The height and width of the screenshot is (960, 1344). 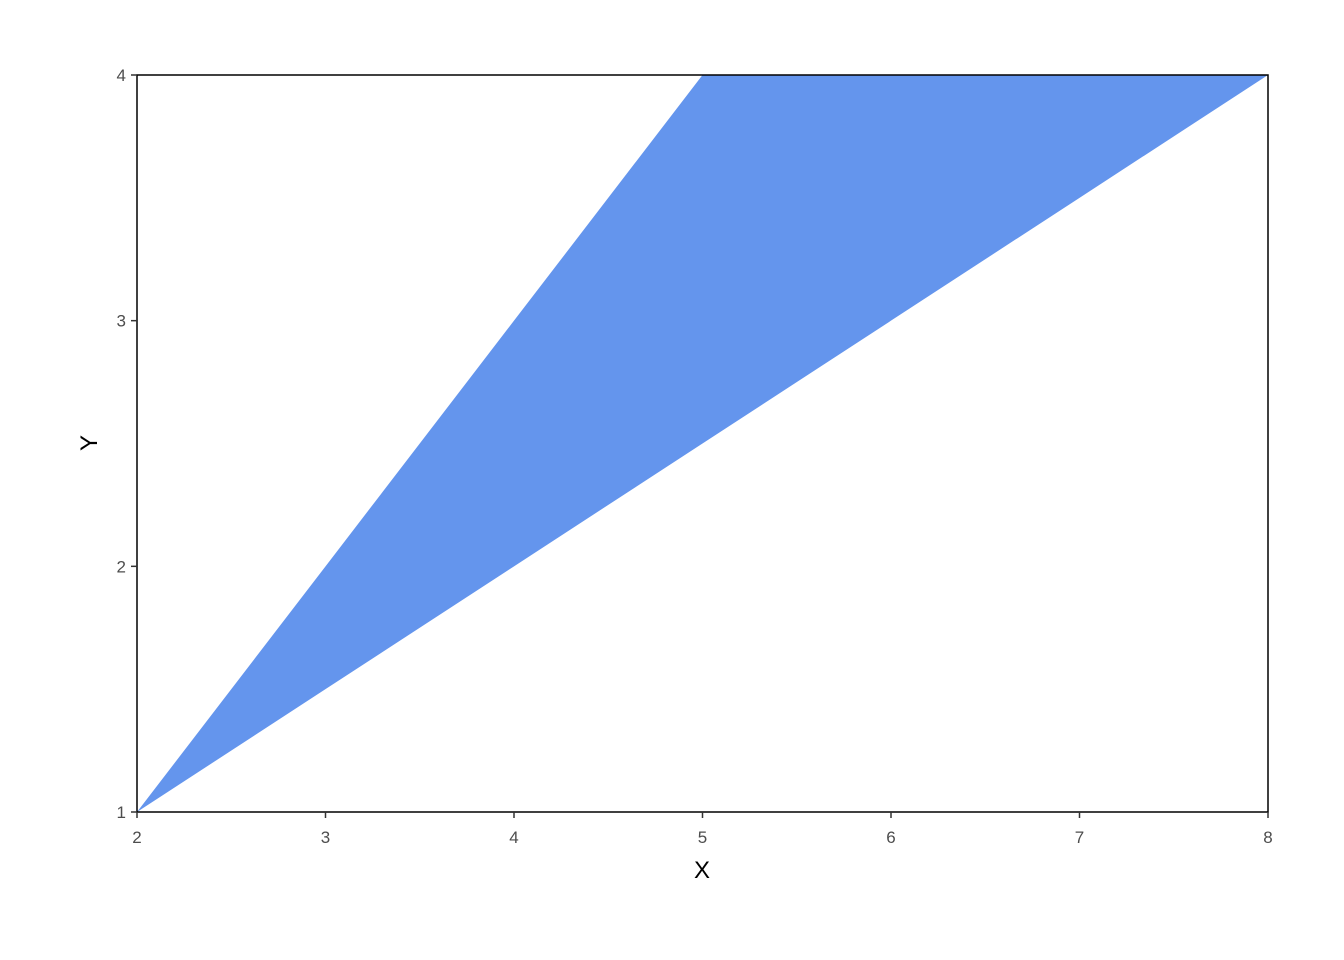 What do you see at coordinates (121, 321) in the screenshot?
I see `y-tick-label: 3` at bounding box center [121, 321].